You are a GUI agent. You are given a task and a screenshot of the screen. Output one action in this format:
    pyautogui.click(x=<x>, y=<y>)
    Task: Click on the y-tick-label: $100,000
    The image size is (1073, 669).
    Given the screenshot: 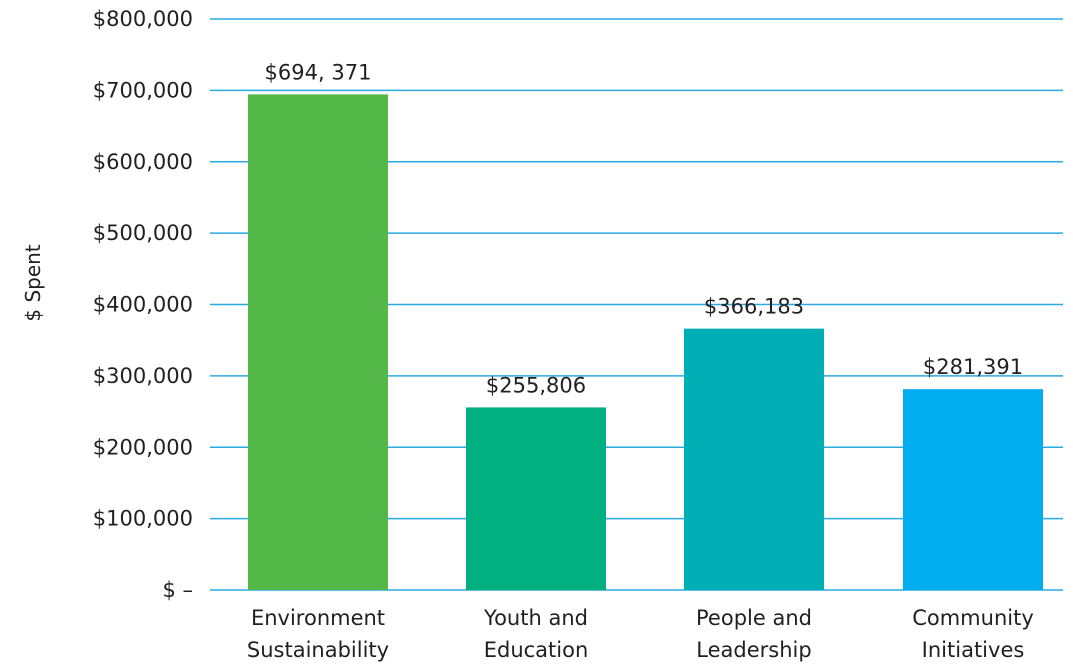 What is the action you would take?
    pyautogui.click(x=143, y=519)
    